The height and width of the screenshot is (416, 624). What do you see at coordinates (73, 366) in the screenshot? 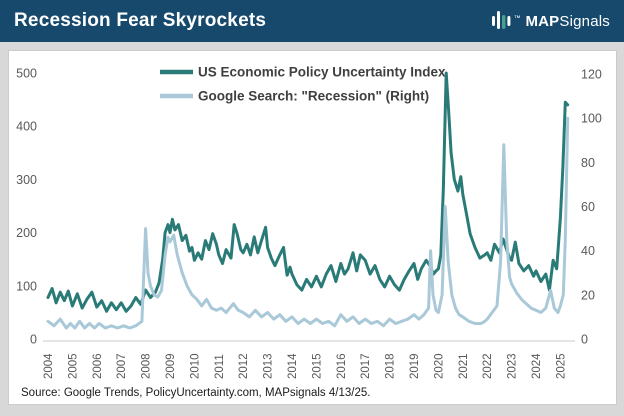
I see `x-axis-year-label: 2005` at bounding box center [73, 366].